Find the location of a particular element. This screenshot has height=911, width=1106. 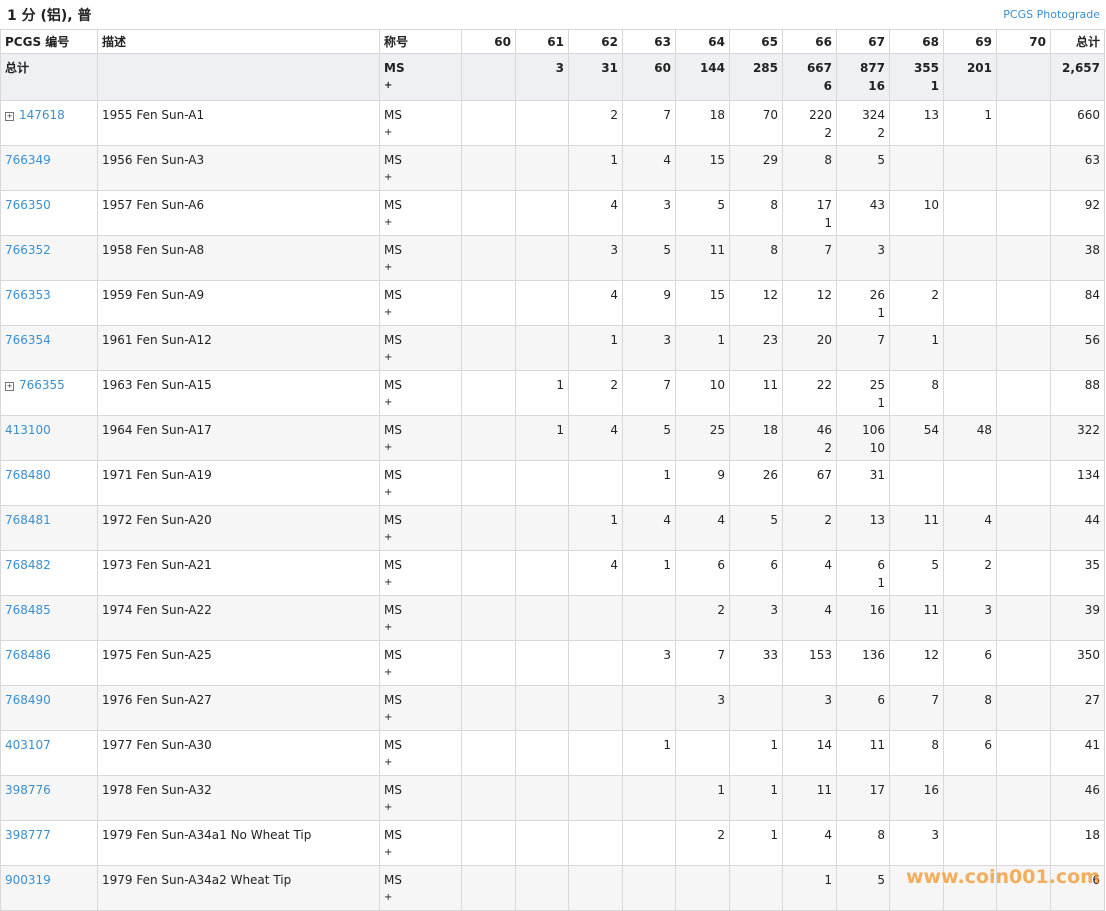

grade-count: 8 is located at coordinates (774, 205).